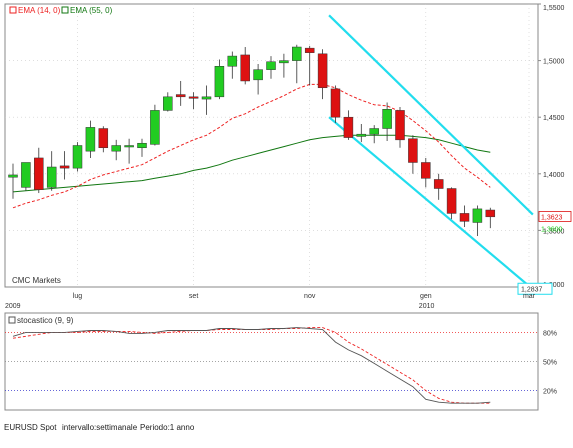 This screenshot has height=448, width=573. I want to click on stochastic-axis: 80% 50% 20%, so click(550, 362).